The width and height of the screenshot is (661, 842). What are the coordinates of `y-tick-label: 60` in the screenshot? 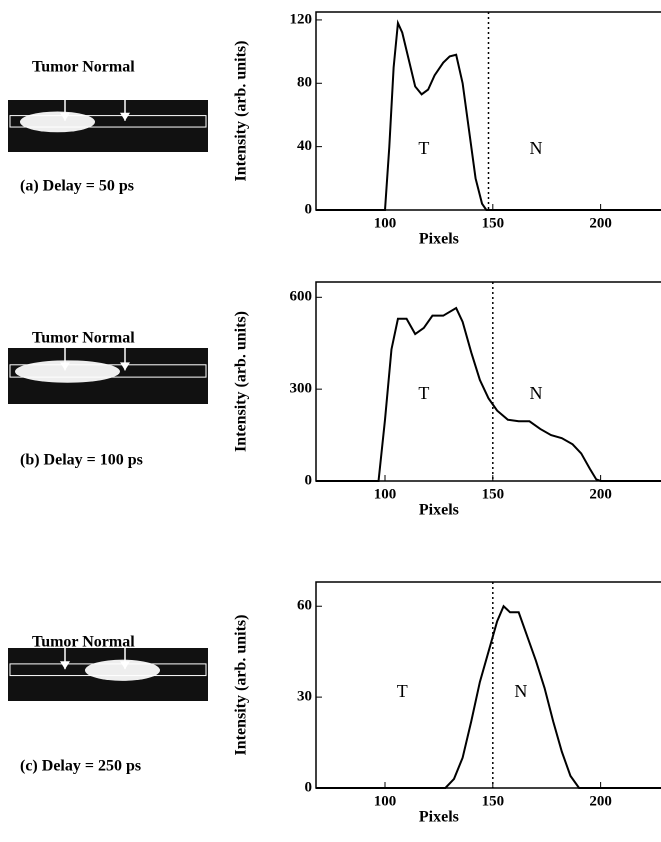 It's located at (304, 606).